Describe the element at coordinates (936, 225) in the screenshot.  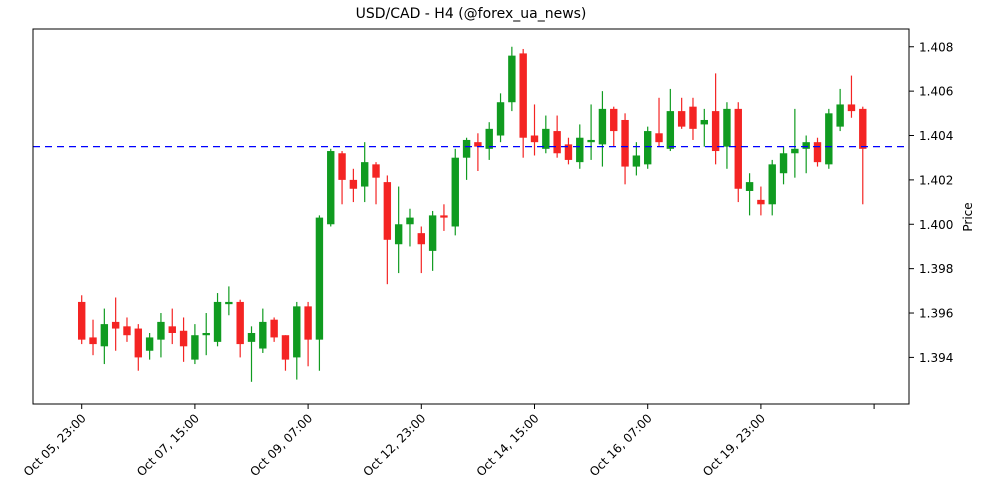
I see `y-tick-label: 1.400` at that location.